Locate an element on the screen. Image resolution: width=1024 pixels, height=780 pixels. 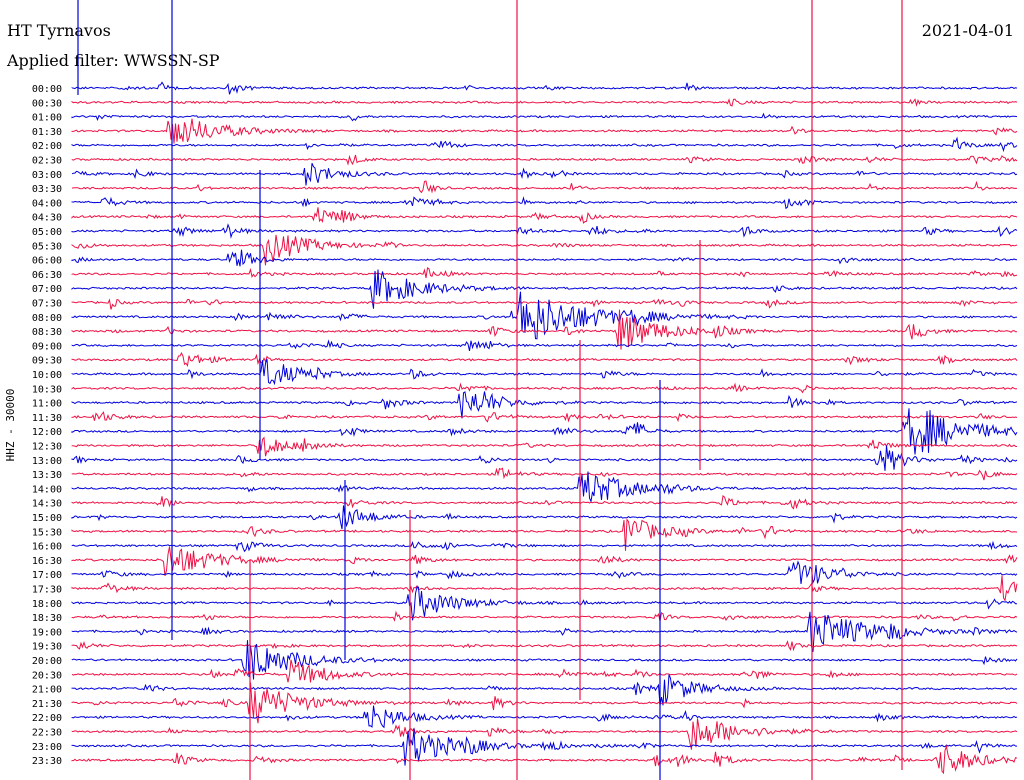
time-label: 13:00 is located at coordinates (47, 461).